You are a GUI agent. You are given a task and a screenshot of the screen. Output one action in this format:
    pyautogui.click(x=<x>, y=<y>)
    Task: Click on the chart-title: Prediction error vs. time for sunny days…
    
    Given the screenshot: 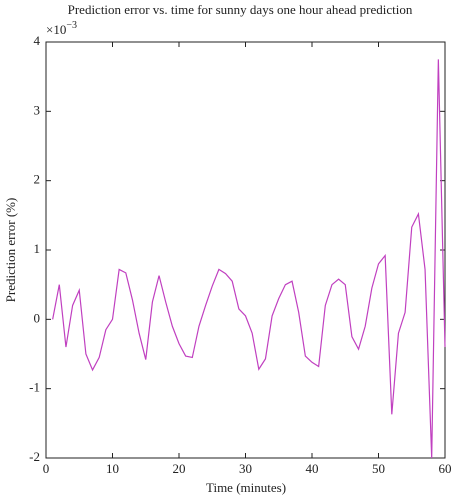 What is the action you would take?
    pyautogui.click(x=240, y=9)
    